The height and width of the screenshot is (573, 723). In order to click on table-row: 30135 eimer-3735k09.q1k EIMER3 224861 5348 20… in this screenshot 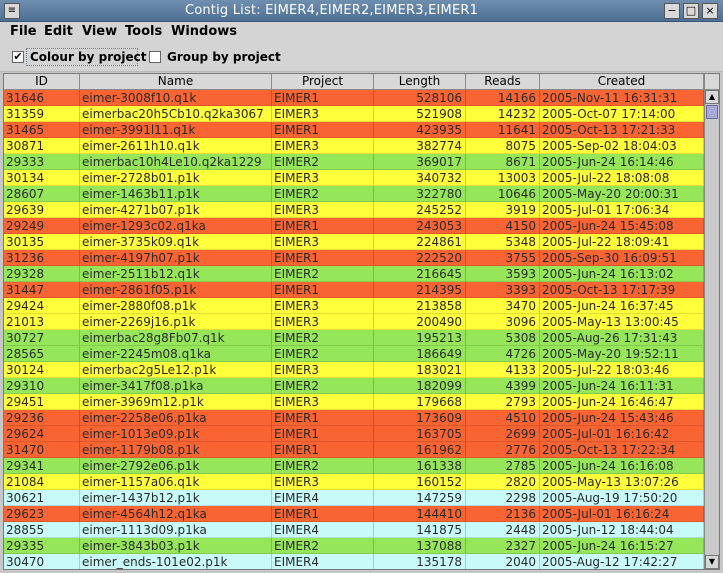, I will do `click(354, 242)`.